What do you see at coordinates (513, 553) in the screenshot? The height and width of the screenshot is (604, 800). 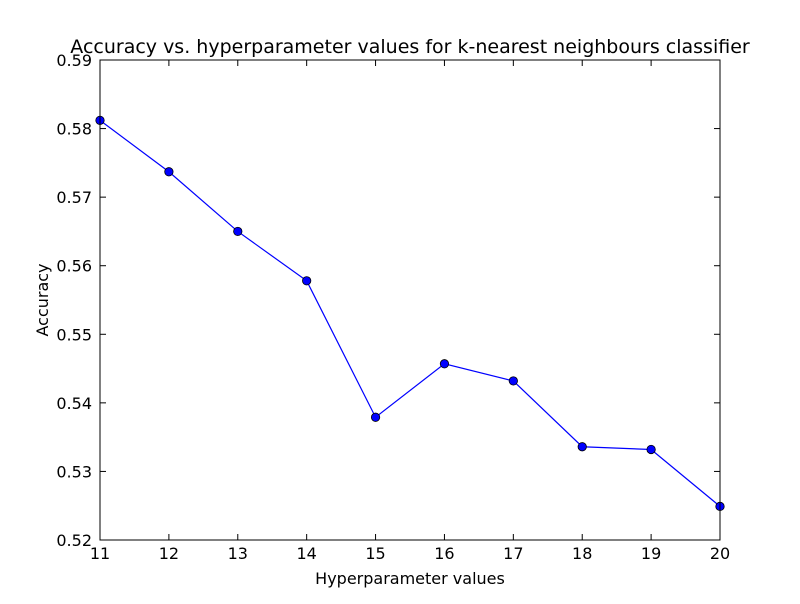 I see `x-tick-label: 17` at bounding box center [513, 553].